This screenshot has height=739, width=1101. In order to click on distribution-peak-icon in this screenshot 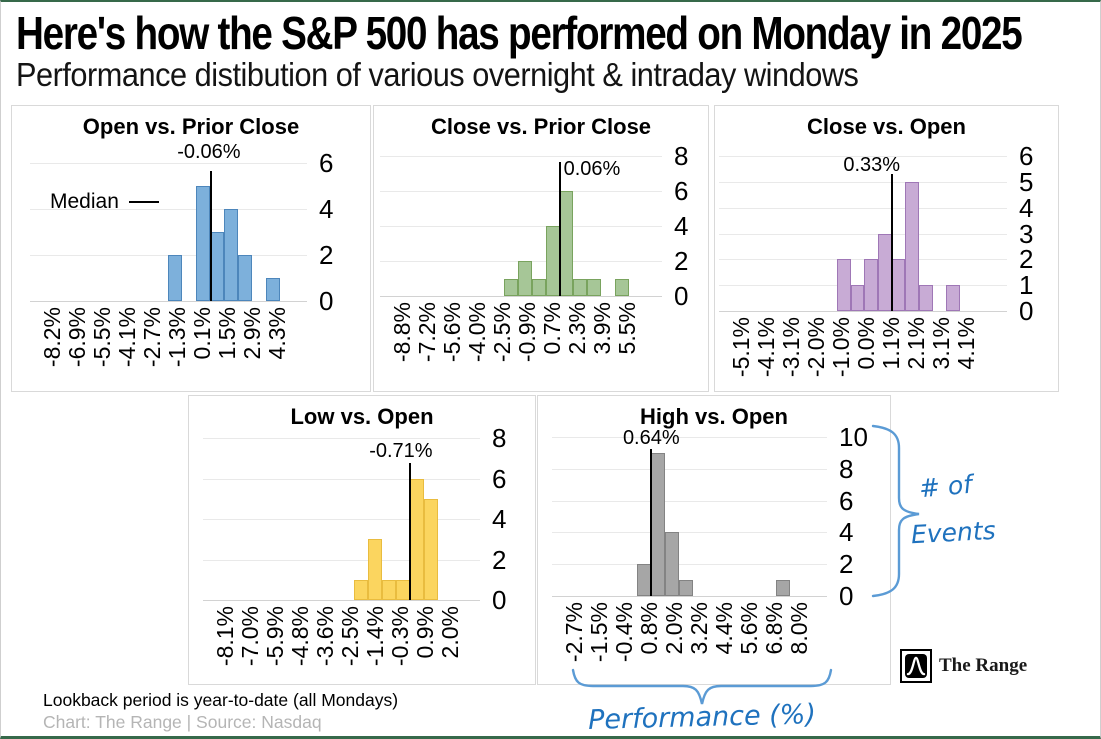, I will do `click(916, 666)`.